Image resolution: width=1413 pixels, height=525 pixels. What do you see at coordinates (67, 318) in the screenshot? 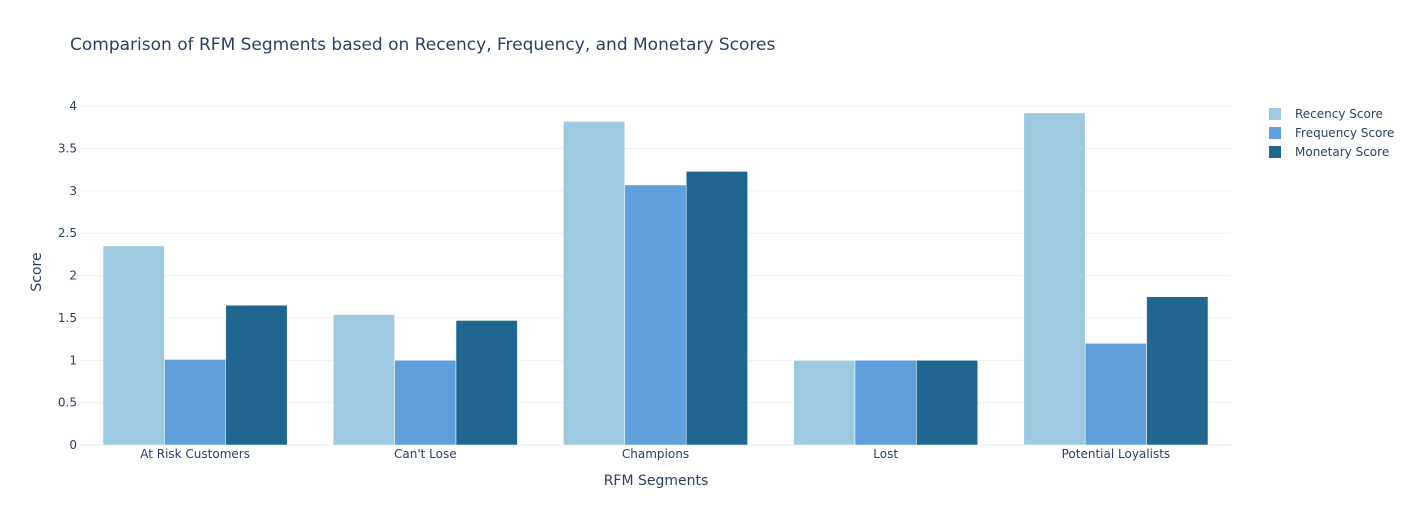
I see `y-tick-label: 1.5` at bounding box center [67, 318].